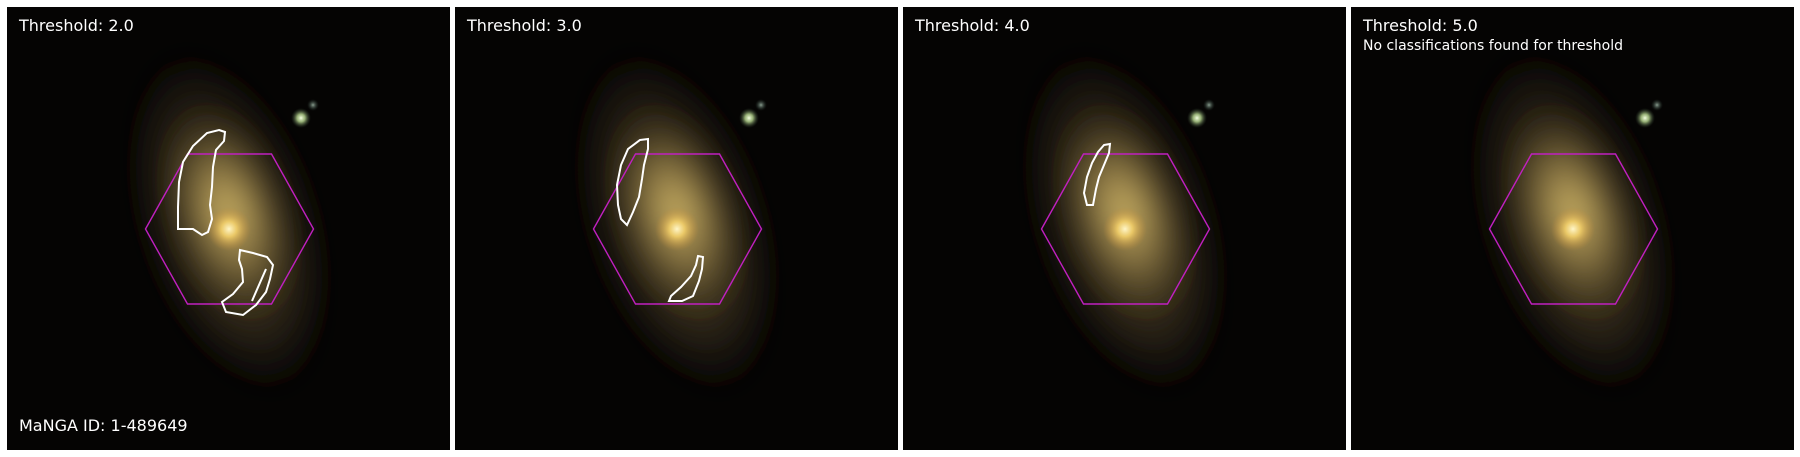  What do you see at coordinates (1493, 46) in the screenshot?
I see `no-classifications-note: No classifications found for threshold` at bounding box center [1493, 46].